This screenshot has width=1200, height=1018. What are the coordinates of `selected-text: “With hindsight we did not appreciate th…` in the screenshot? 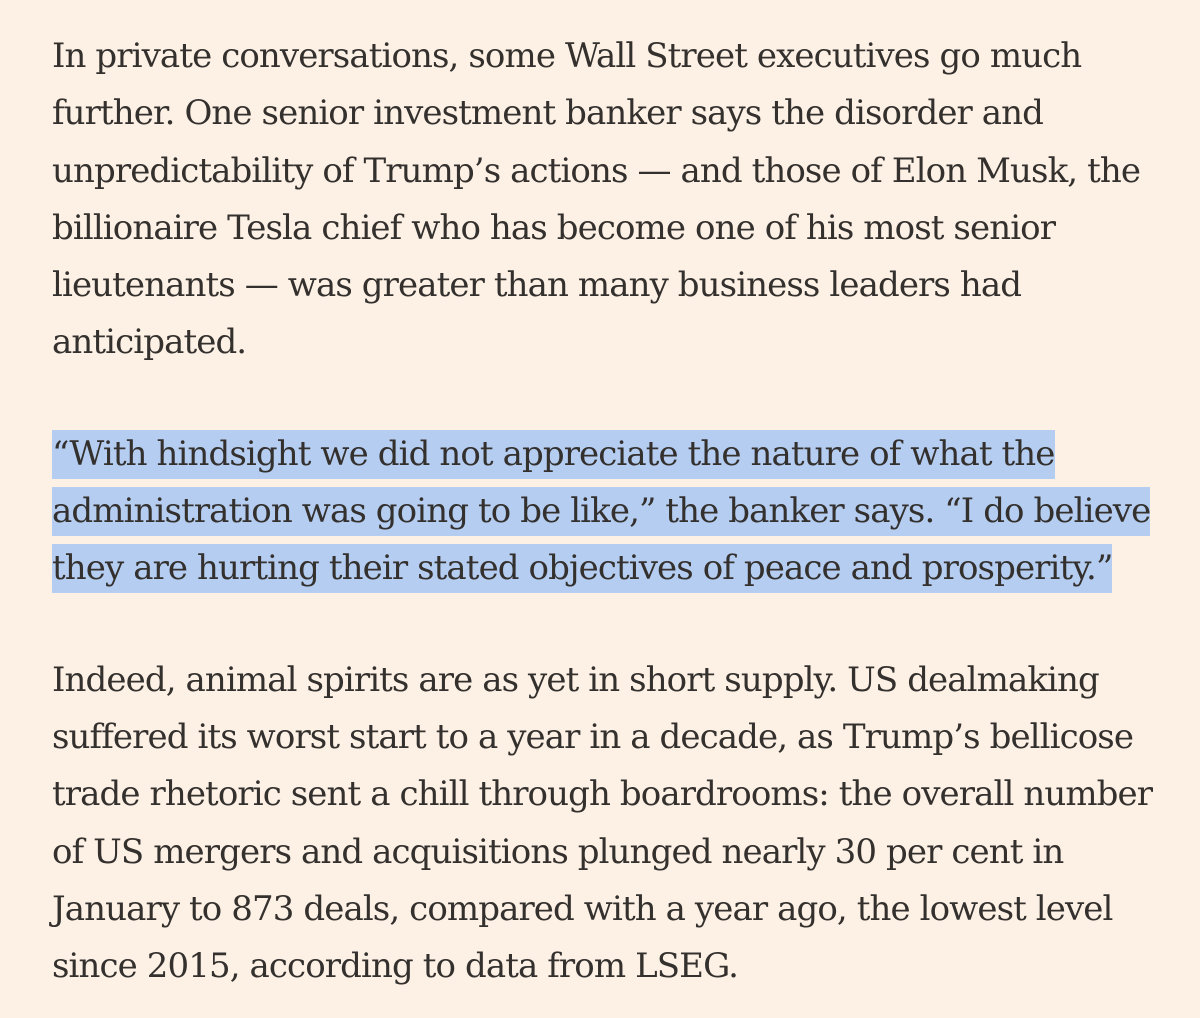 It's located at (553, 454).